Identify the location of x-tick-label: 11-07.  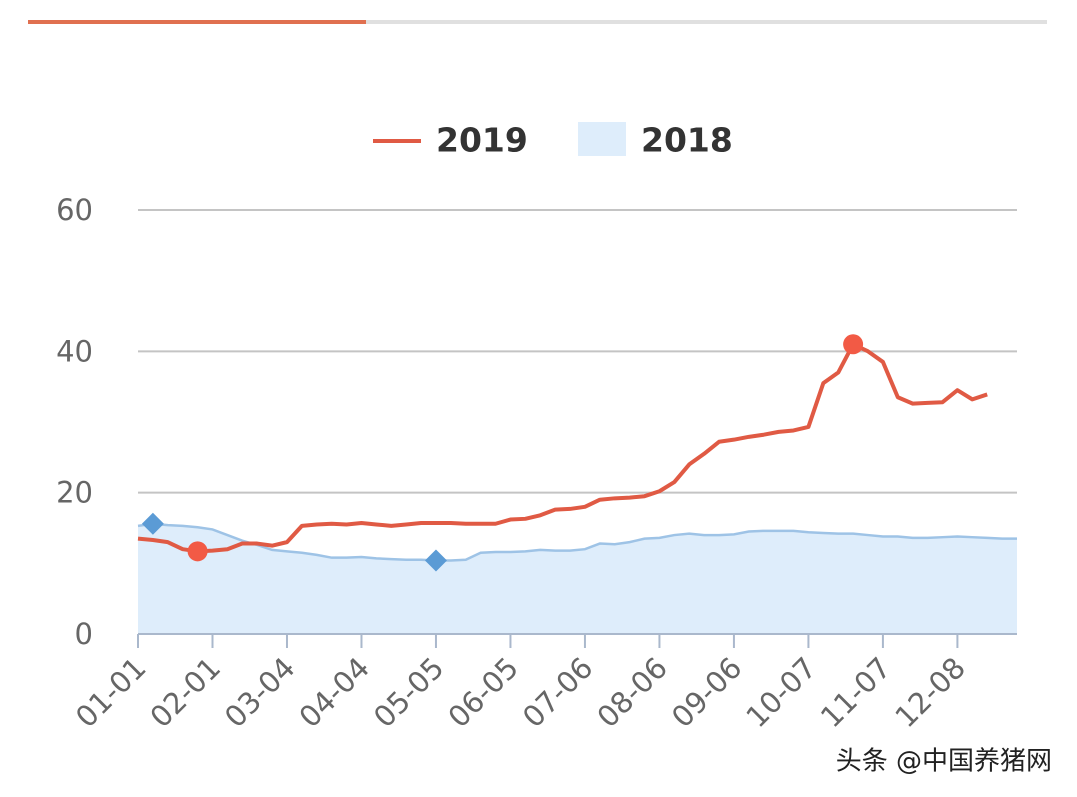
(856, 693).